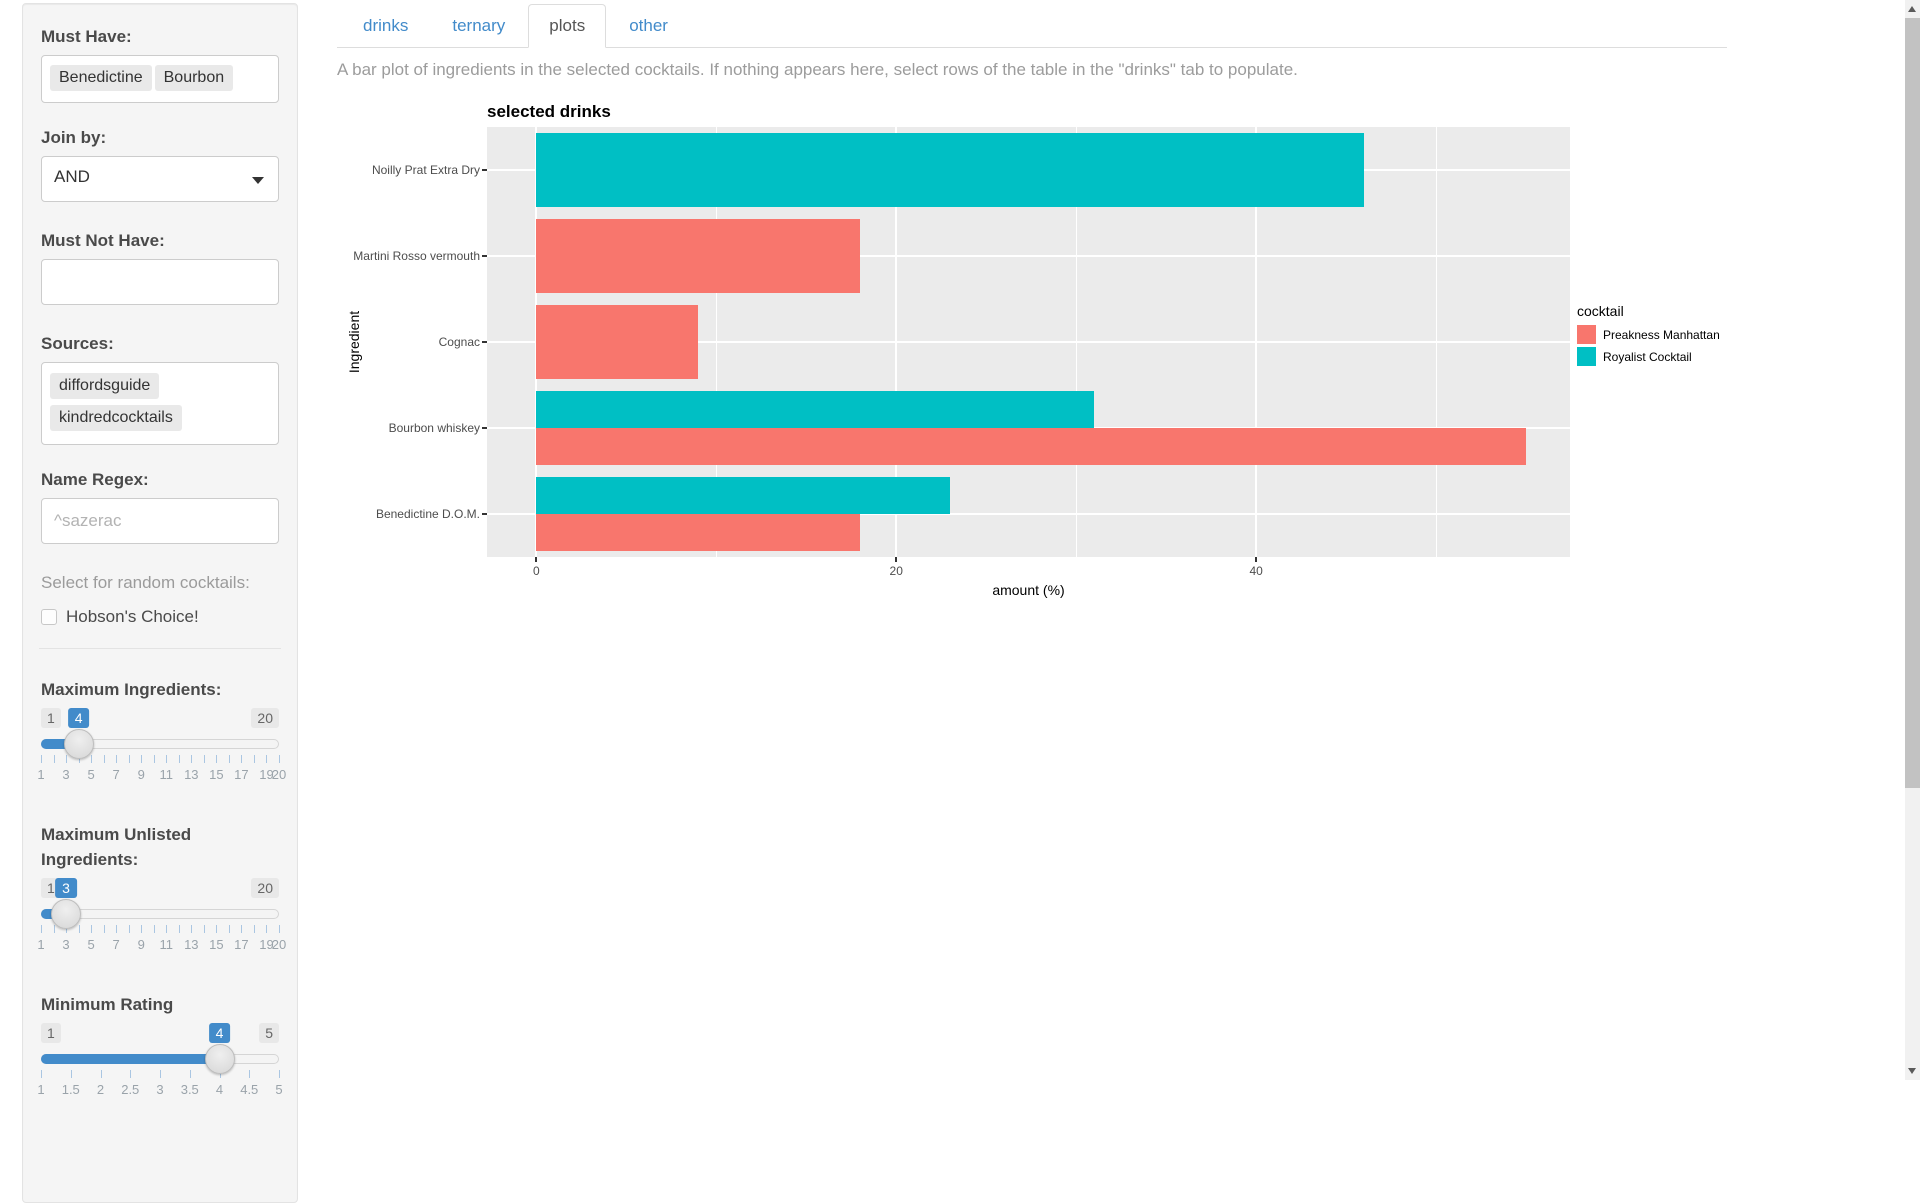 This screenshot has width=1920, height=1203. I want to click on slider-widget: 1 20 3 1 3 5 7 9 11 13 15 17 19 20, so click(161, 920).